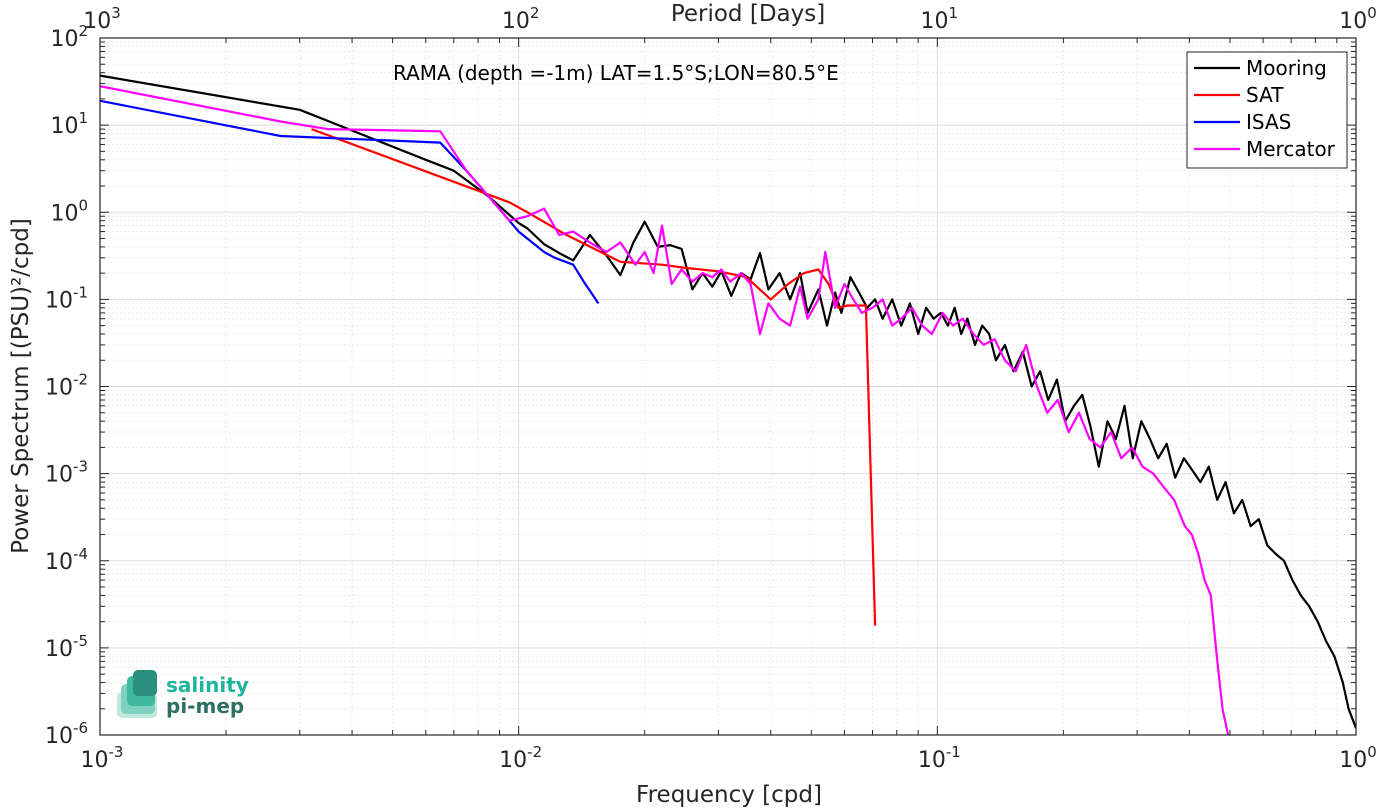 The image size is (1383, 809). What do you see at coordinates (1268, 122) in the screenshot?
I see `legend-label-isas: ISAS` at bounding box center [1268, 122].